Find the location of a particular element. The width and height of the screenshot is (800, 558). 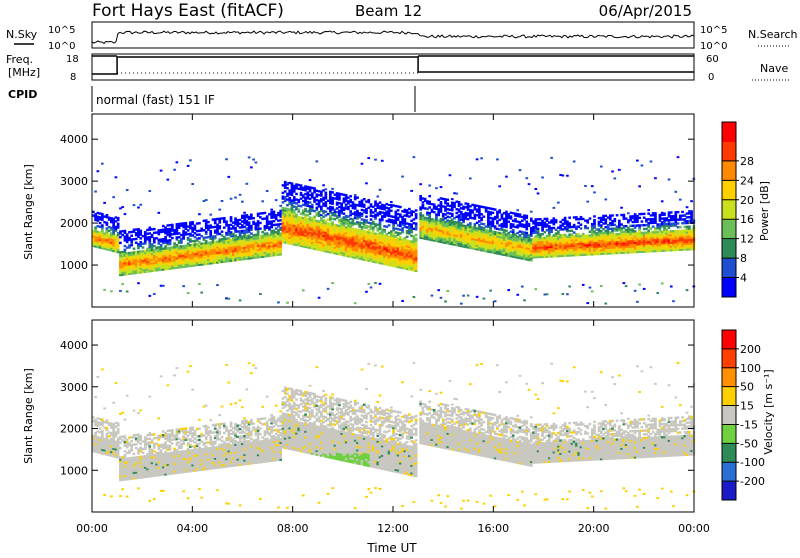

noise-tick-bottom: 10^0 is located at coordinates (713, 46).